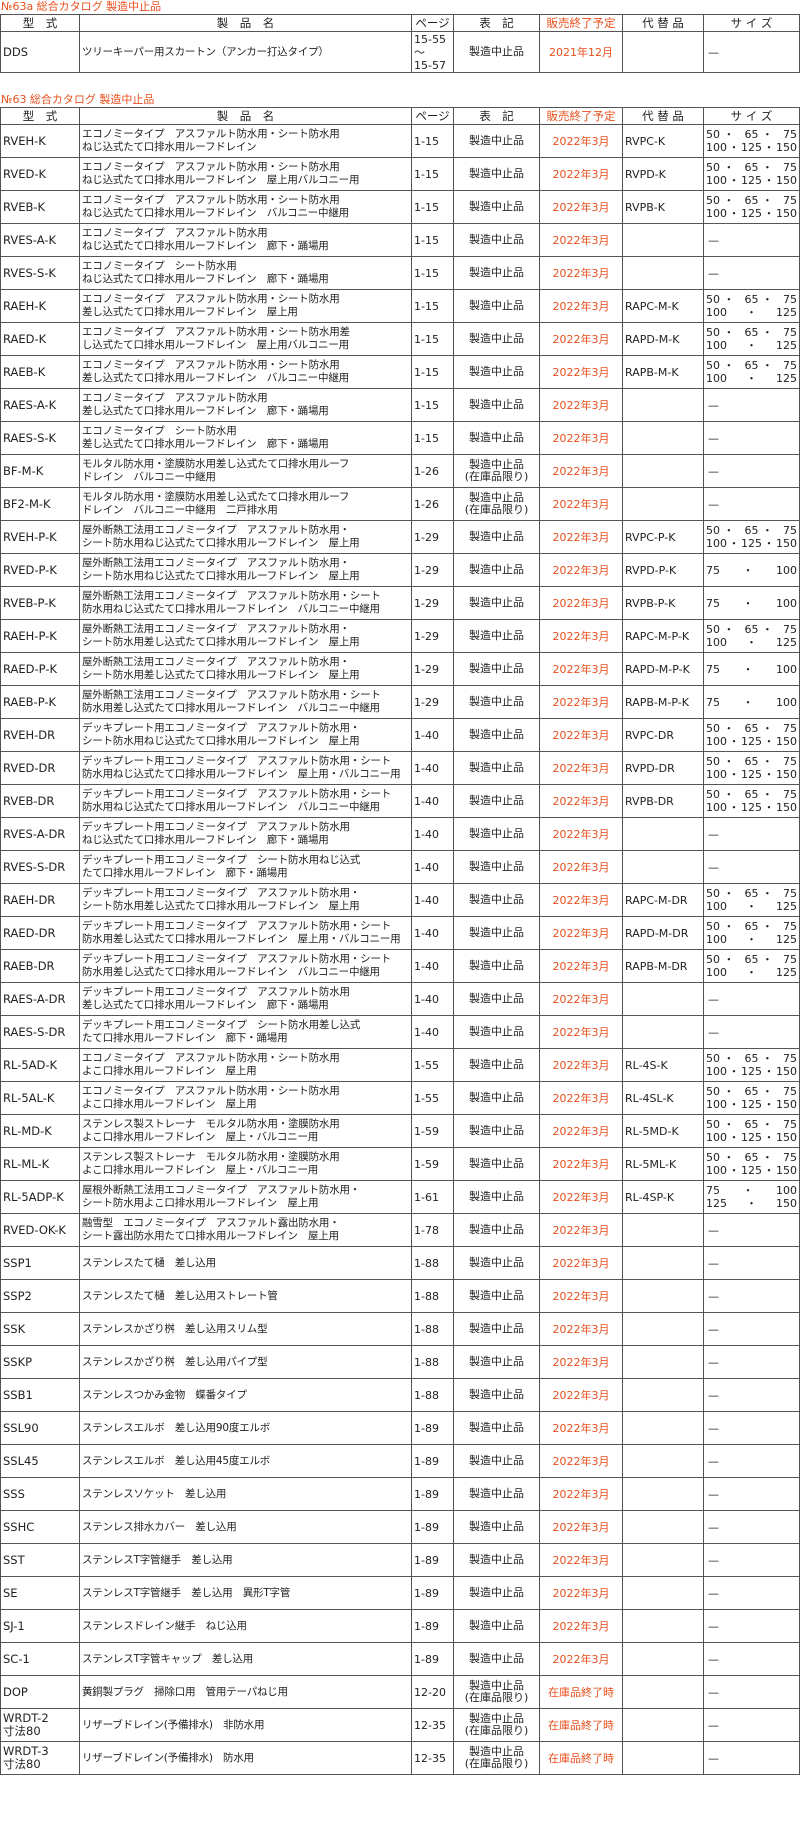 The image size is (800, 1841). Describe the element at coordinates (40, 1461) in the screenshot. I see `cell-model: SSL45` at that location.